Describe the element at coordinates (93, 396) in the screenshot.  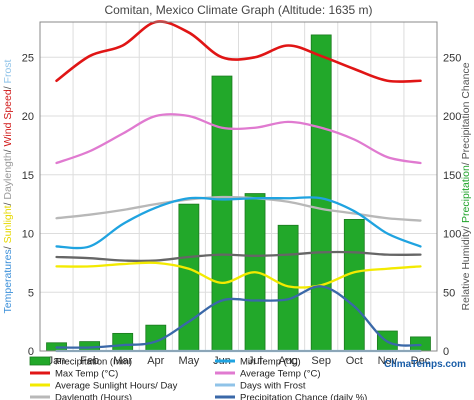
I see `legend-label: Daylength (Hours)` at that location.